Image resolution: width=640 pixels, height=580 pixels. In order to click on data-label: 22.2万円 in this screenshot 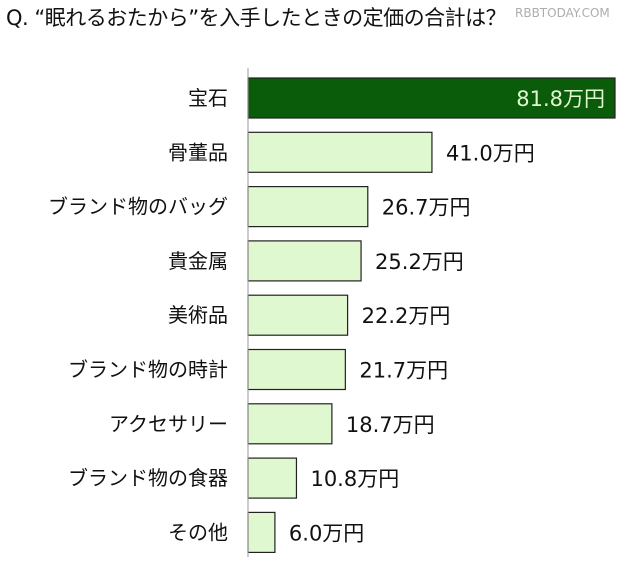, I will do `click(406, 316)`.